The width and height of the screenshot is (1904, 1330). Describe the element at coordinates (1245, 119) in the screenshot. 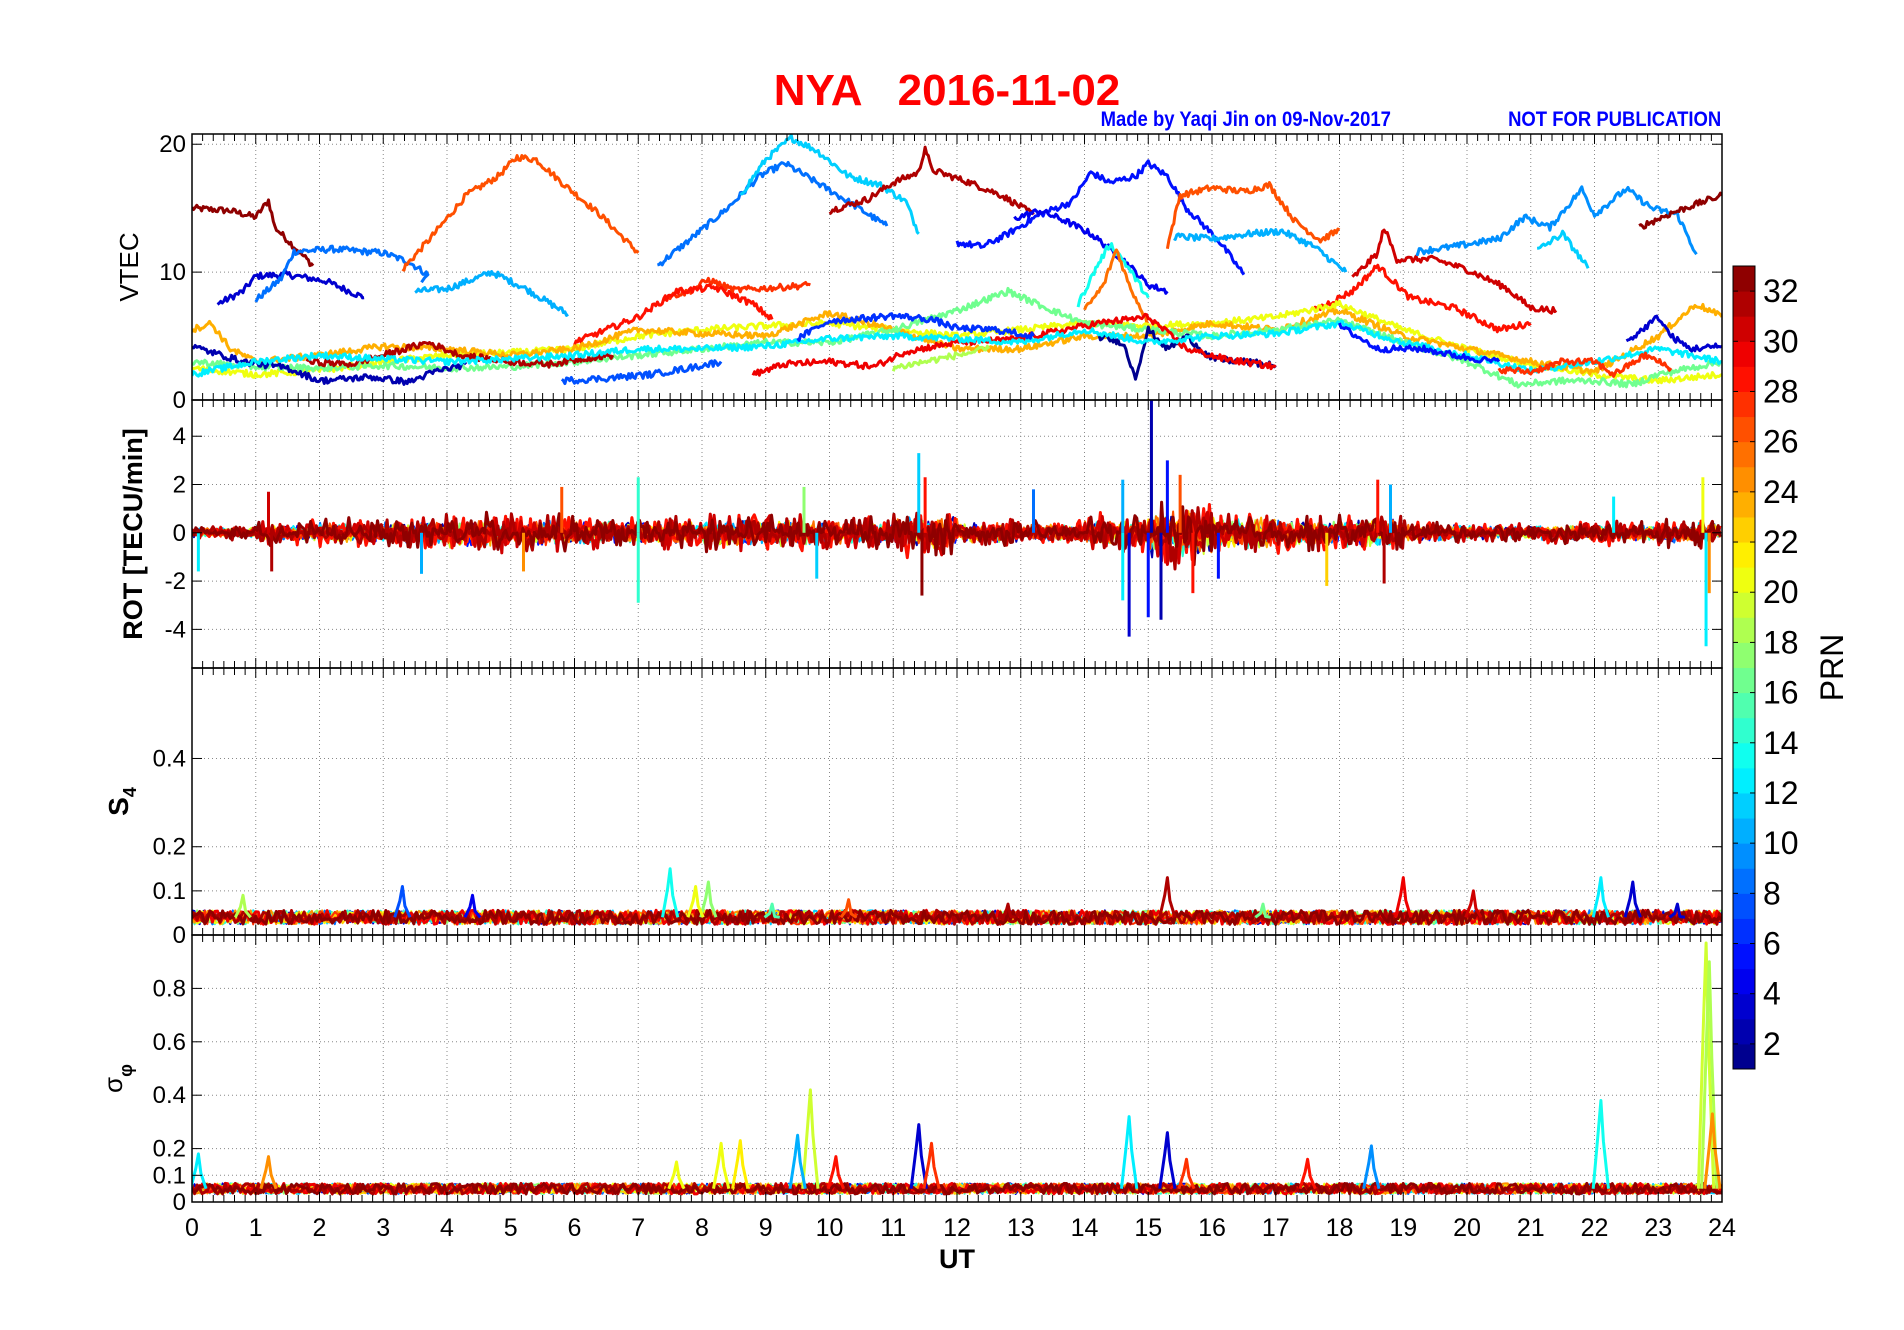

I see `credit-text: Made by Yaqi Jin on 09-Nov-2017` at that location.